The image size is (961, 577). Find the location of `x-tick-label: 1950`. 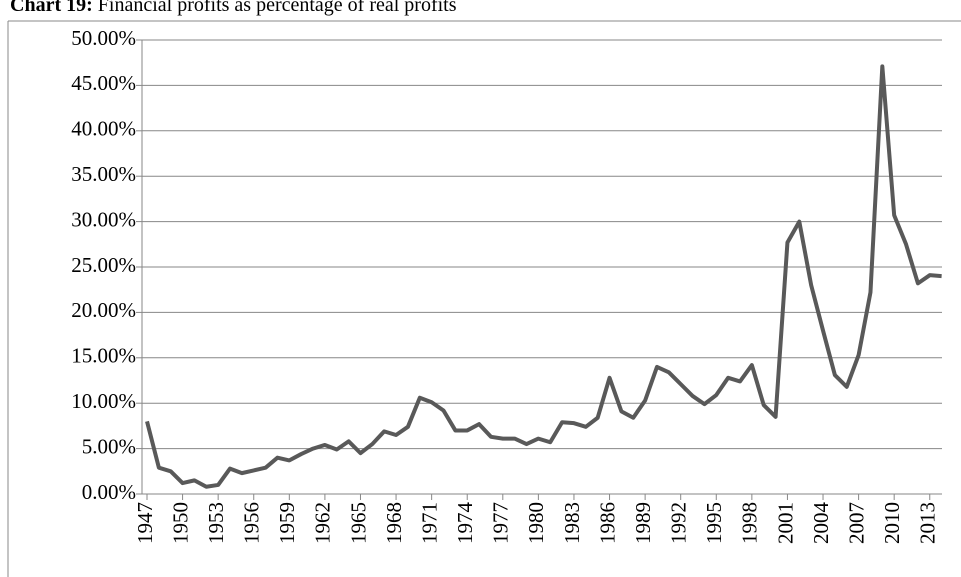

x-tick-label: 1950 is located at coordinates (180, 523).